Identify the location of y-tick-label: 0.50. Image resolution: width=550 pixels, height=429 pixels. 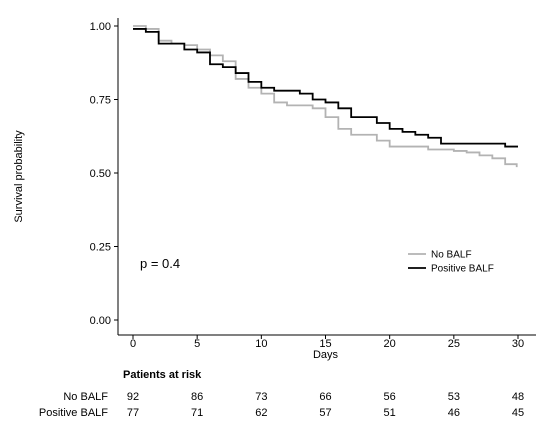
(100, 174).